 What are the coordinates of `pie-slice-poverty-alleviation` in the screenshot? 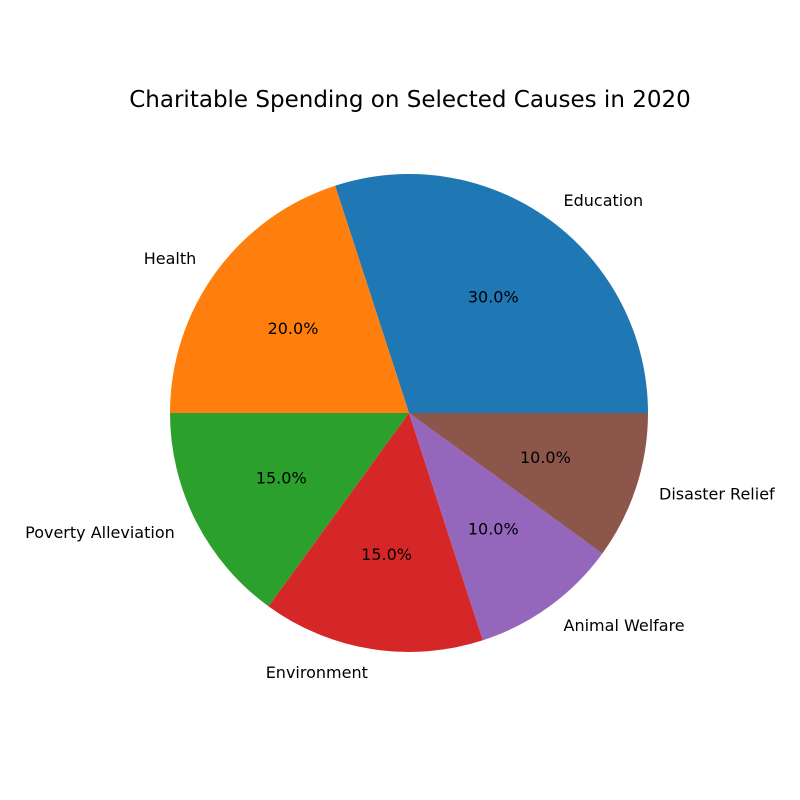 It's located at (289, 510).